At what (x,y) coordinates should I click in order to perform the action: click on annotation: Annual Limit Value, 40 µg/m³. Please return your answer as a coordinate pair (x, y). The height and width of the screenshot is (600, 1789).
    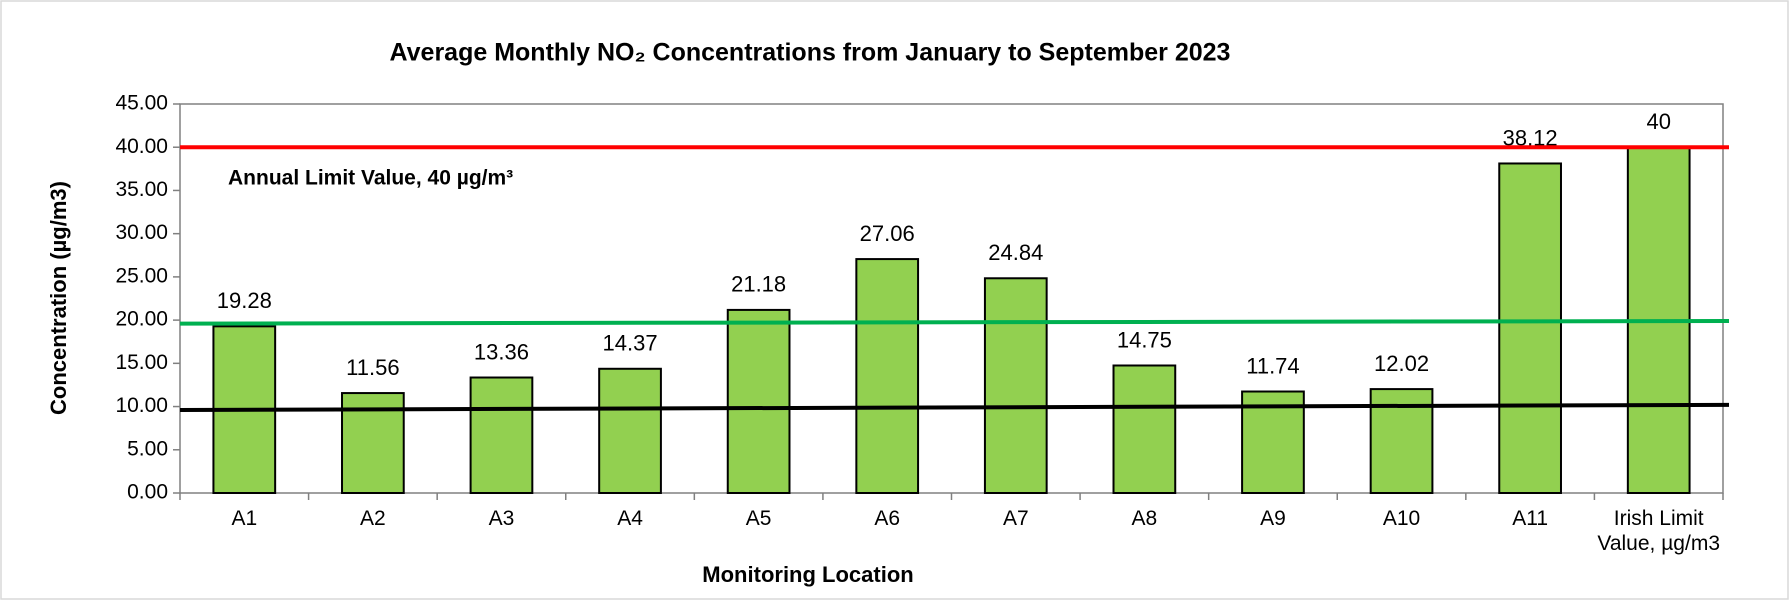
    Looking at the image, I should click on (370, 178).